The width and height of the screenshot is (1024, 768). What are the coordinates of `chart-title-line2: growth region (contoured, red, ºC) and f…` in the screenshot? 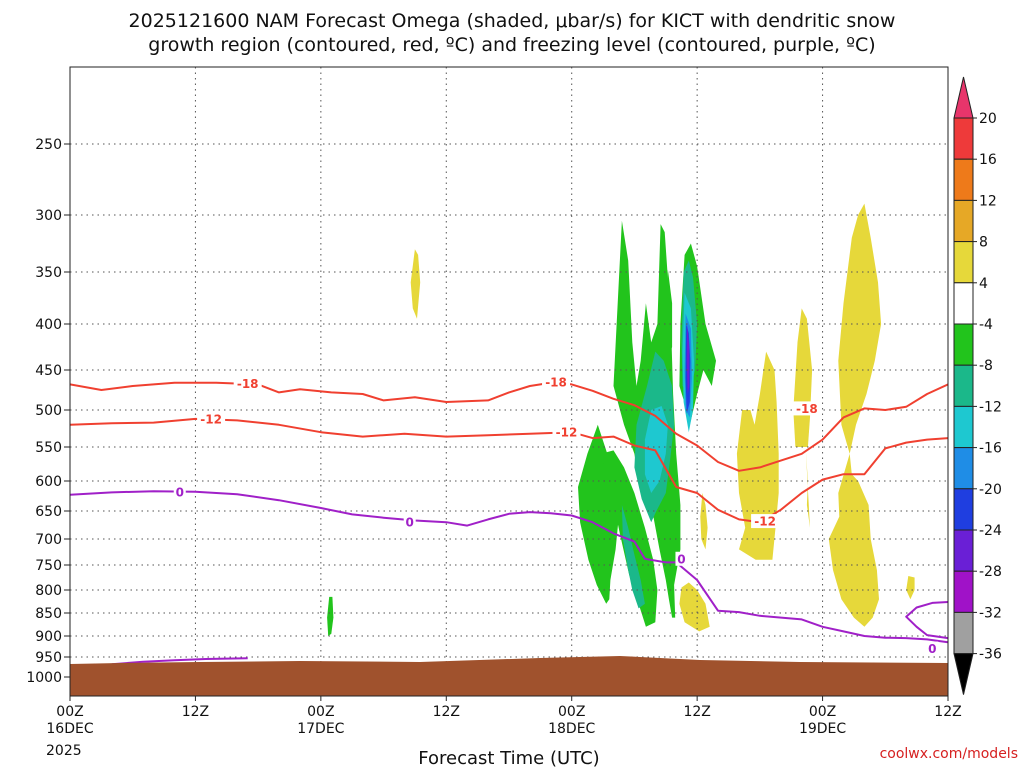 It's located at (511, 45).